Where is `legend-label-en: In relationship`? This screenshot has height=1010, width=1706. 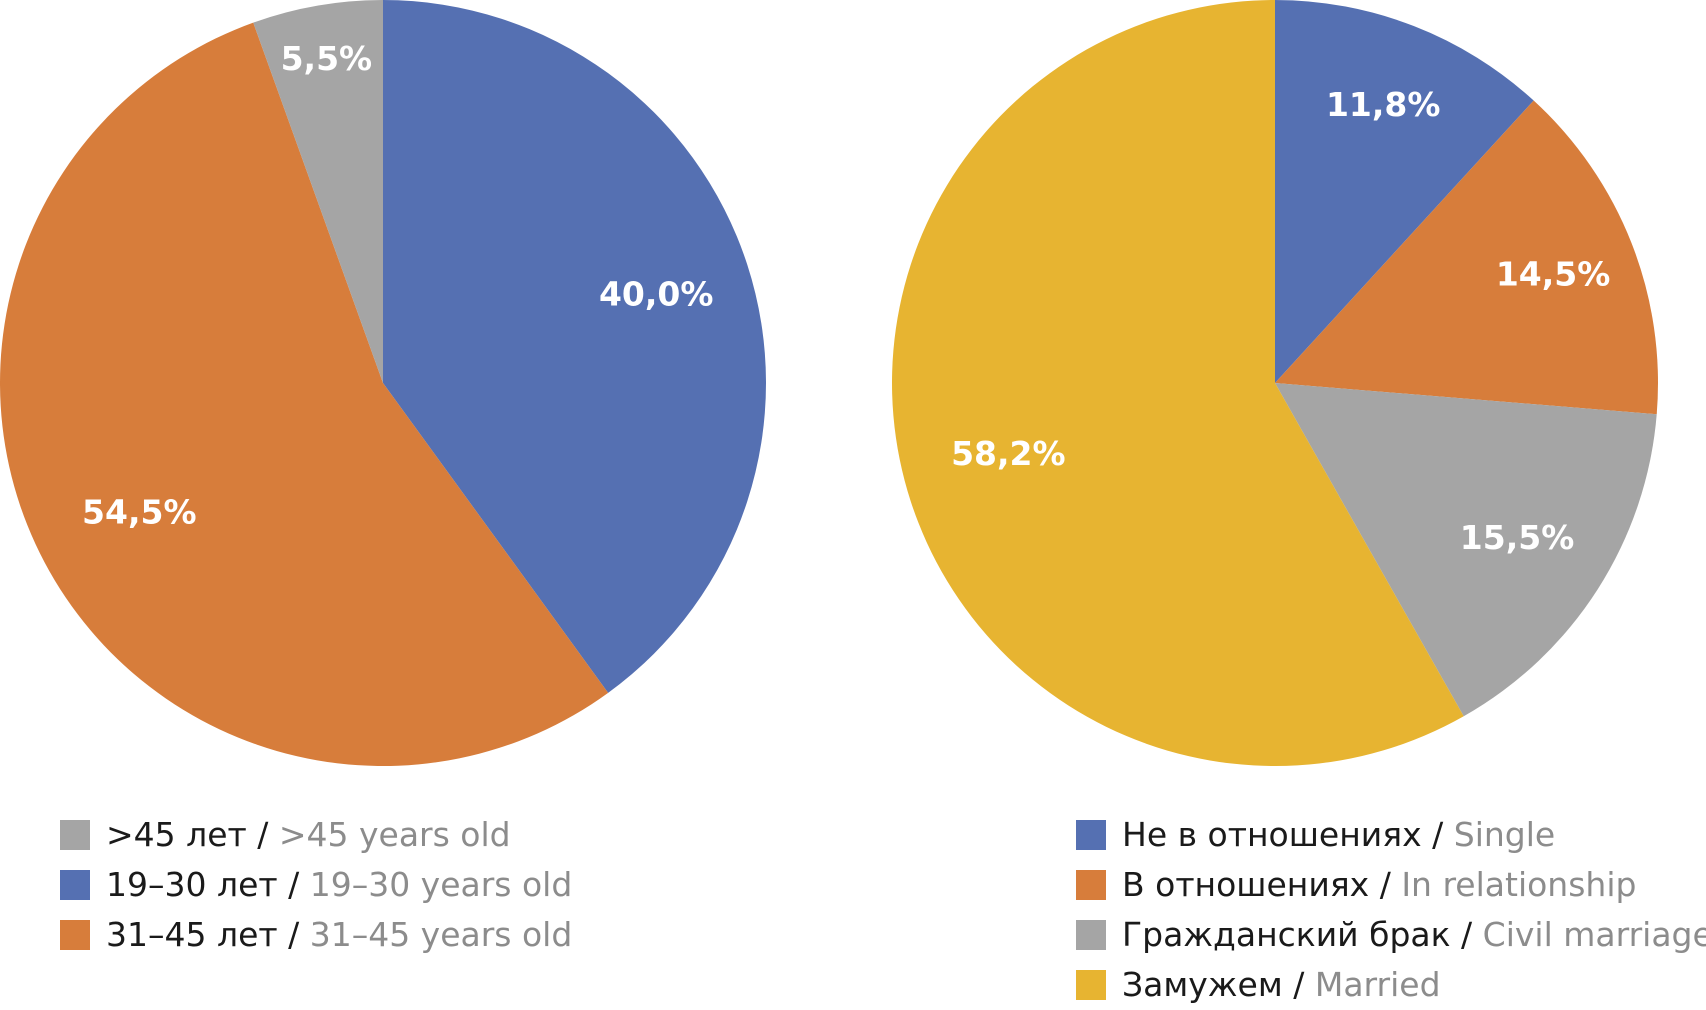
legend-label-en: In relationship is located at coordinates (1519, 884).